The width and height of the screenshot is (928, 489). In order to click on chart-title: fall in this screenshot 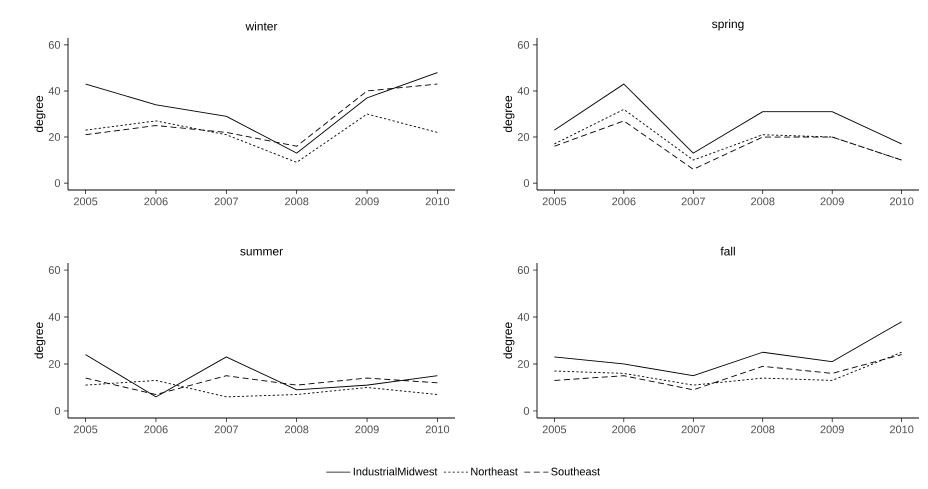, I will do `click(727, 251)`.